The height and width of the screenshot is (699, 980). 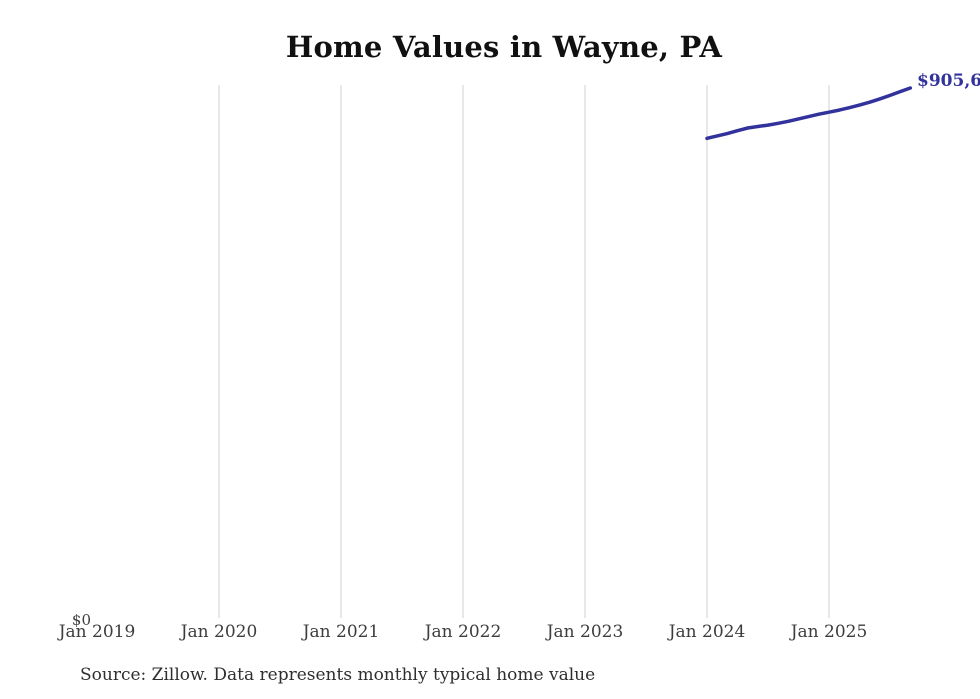 What do you see at coordinates (341, 632) in the screenshot?
I see `x-axis-label: Jan 2021` at bounding box center [341, 632].